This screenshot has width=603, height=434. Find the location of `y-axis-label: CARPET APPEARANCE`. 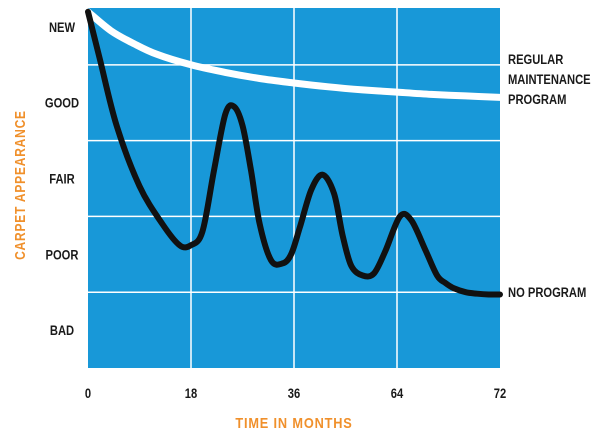

y-axis-label: CARPET APPEARANCE is located at coordinates (20, 185).